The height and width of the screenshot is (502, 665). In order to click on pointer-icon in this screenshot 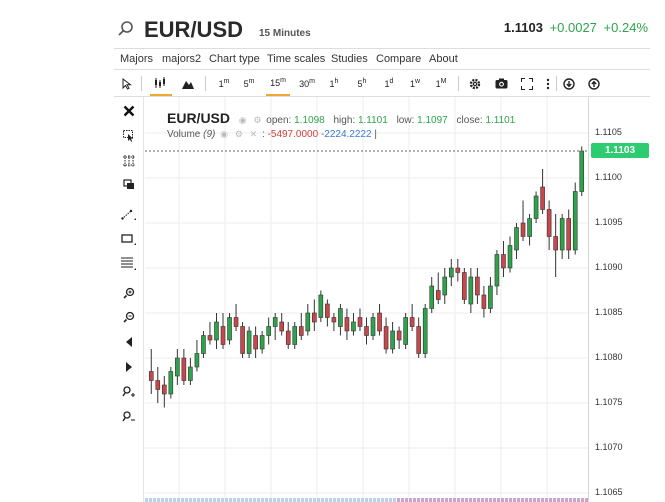, I will do `click(127, 83)`.